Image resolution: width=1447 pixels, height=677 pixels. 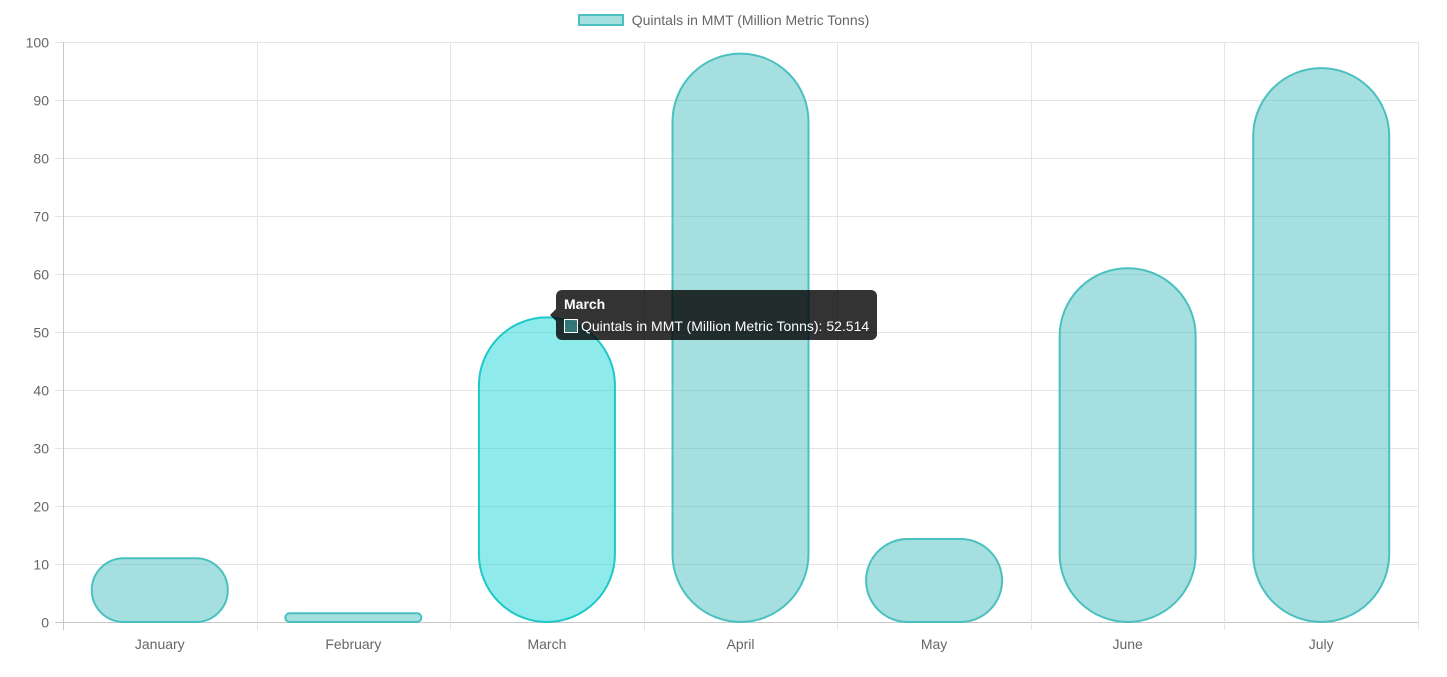 What do you see at coordinates (41, 565) in the screenshot?
I see `y-tick-label: 10` at bounding box center [41, 565].